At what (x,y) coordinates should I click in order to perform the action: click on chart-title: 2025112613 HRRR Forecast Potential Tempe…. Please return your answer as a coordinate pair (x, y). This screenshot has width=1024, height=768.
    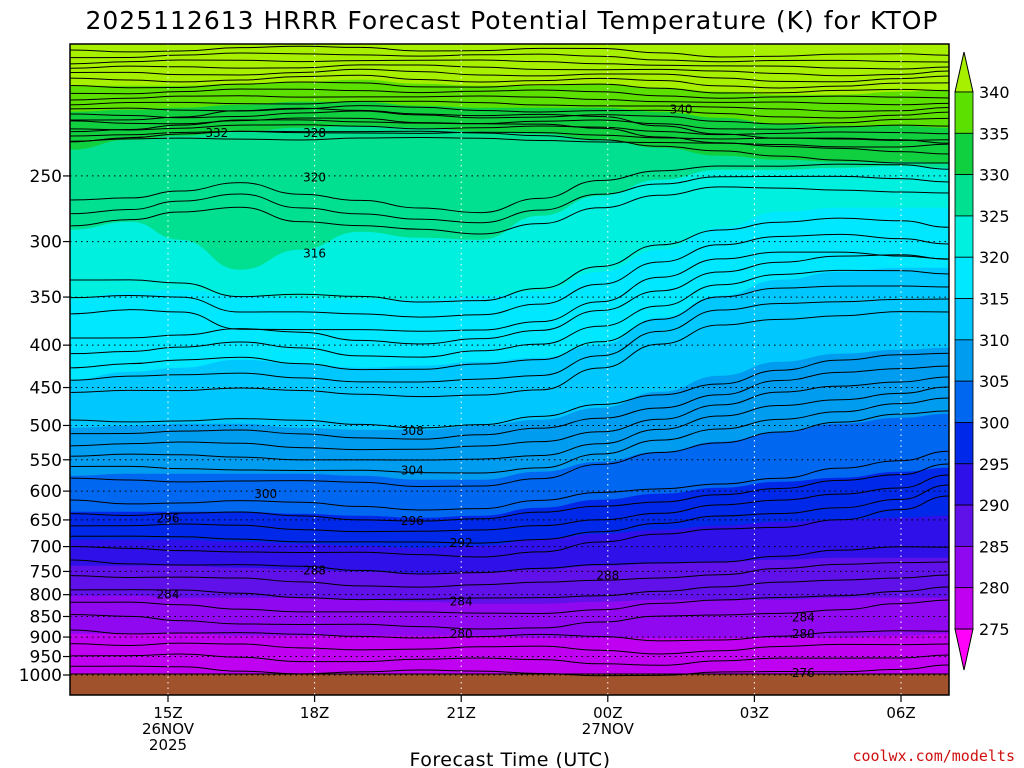
    Looking at the image, I should click on (511, 20).